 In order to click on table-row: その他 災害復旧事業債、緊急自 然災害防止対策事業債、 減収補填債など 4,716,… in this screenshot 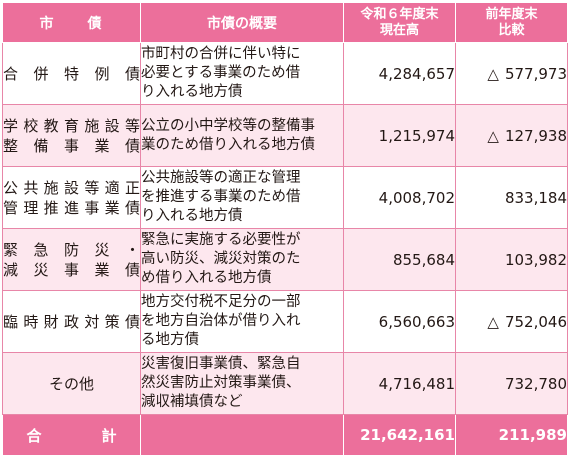, I will do `click(285, 383)`.